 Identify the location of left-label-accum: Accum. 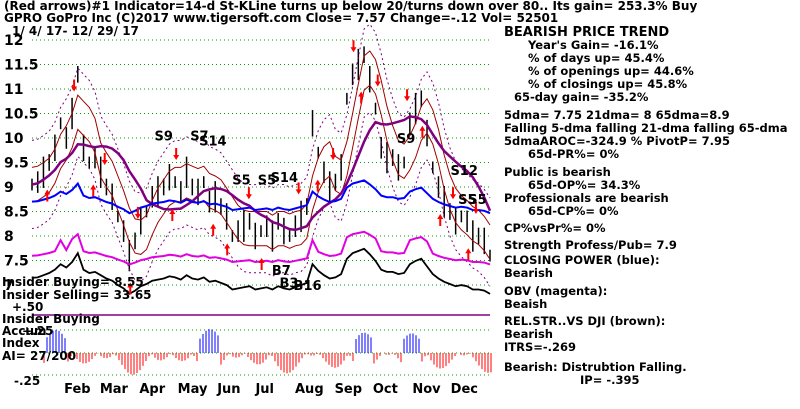
(24, 331).